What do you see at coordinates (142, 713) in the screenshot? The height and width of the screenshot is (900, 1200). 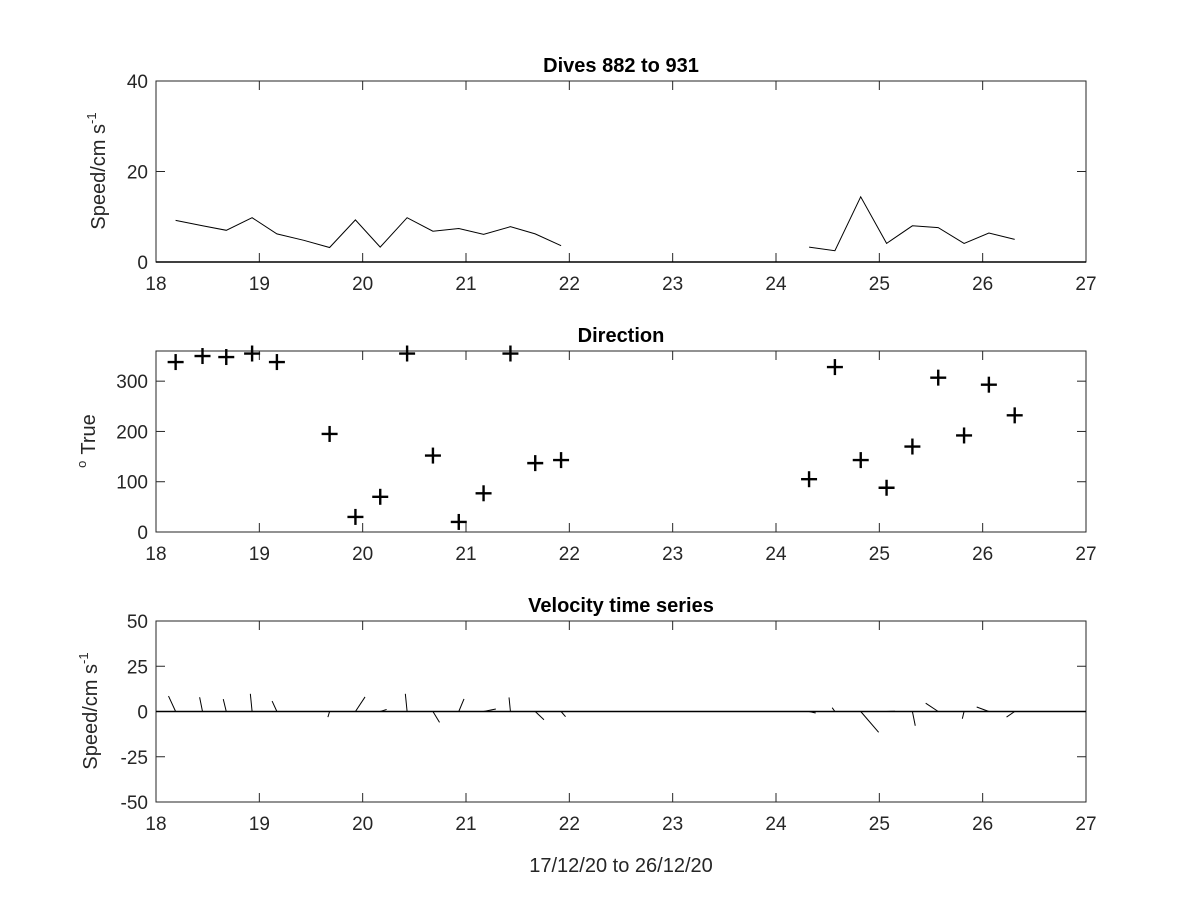 I see `velocity-ytick-label: 0` at bounding box center [142, 713].